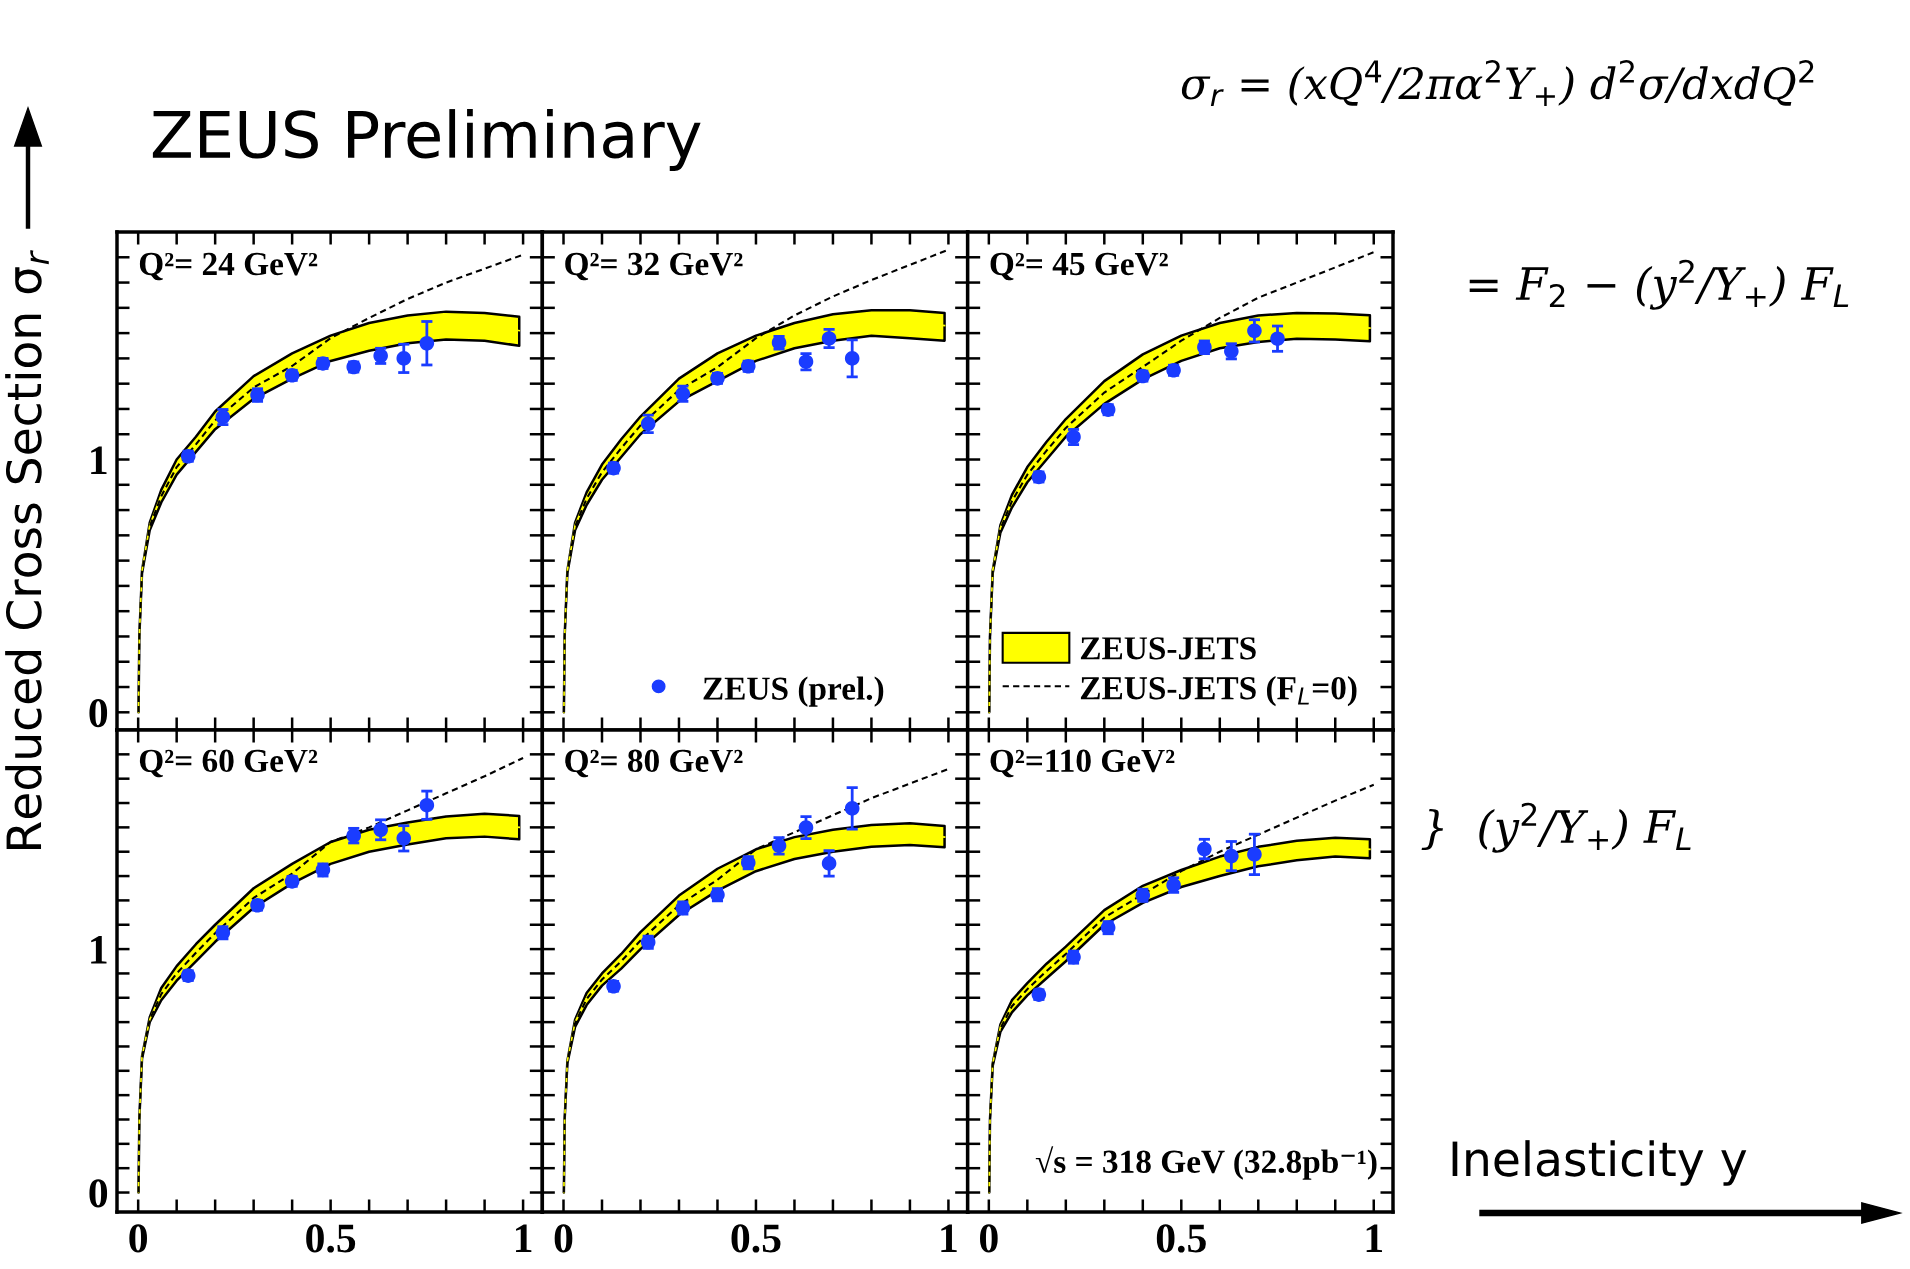  What do you see at coordinates (1599, 1163) in the screenshot?
I see `x-axis-title: Inelasticity y` at bounding box center [1599, 1163].